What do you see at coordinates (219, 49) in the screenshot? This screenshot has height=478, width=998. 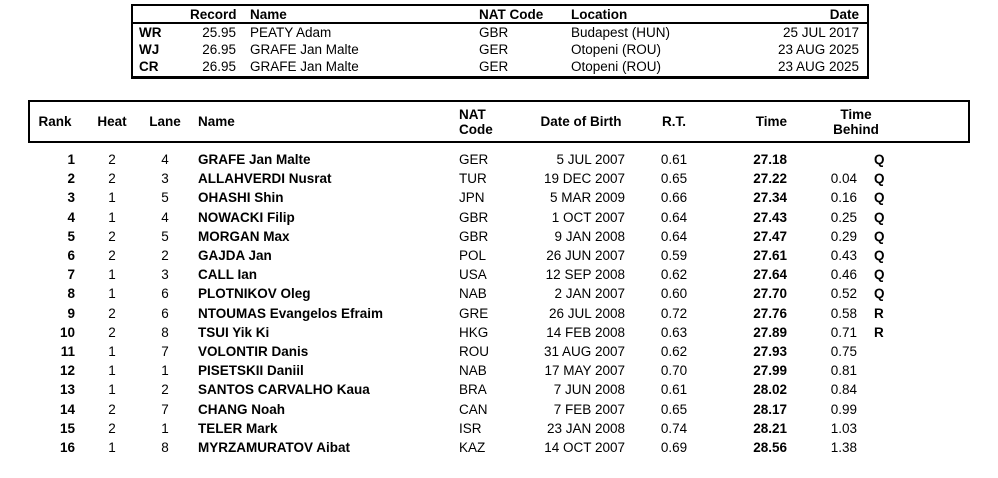 I see `record-time-cell: 26.95` at bounding box center [219, 49].